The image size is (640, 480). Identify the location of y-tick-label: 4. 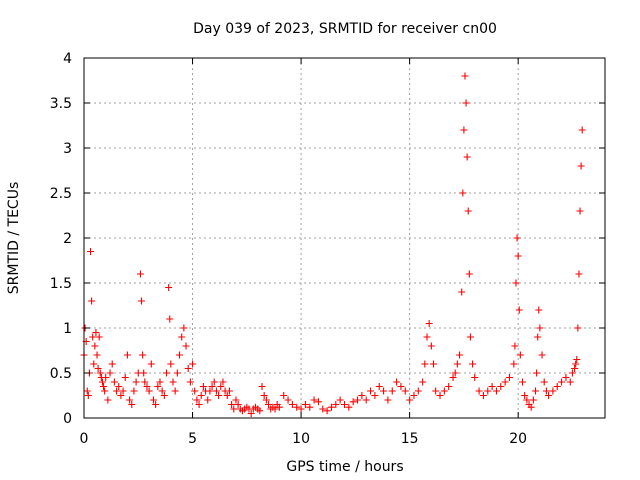
(67, 59).